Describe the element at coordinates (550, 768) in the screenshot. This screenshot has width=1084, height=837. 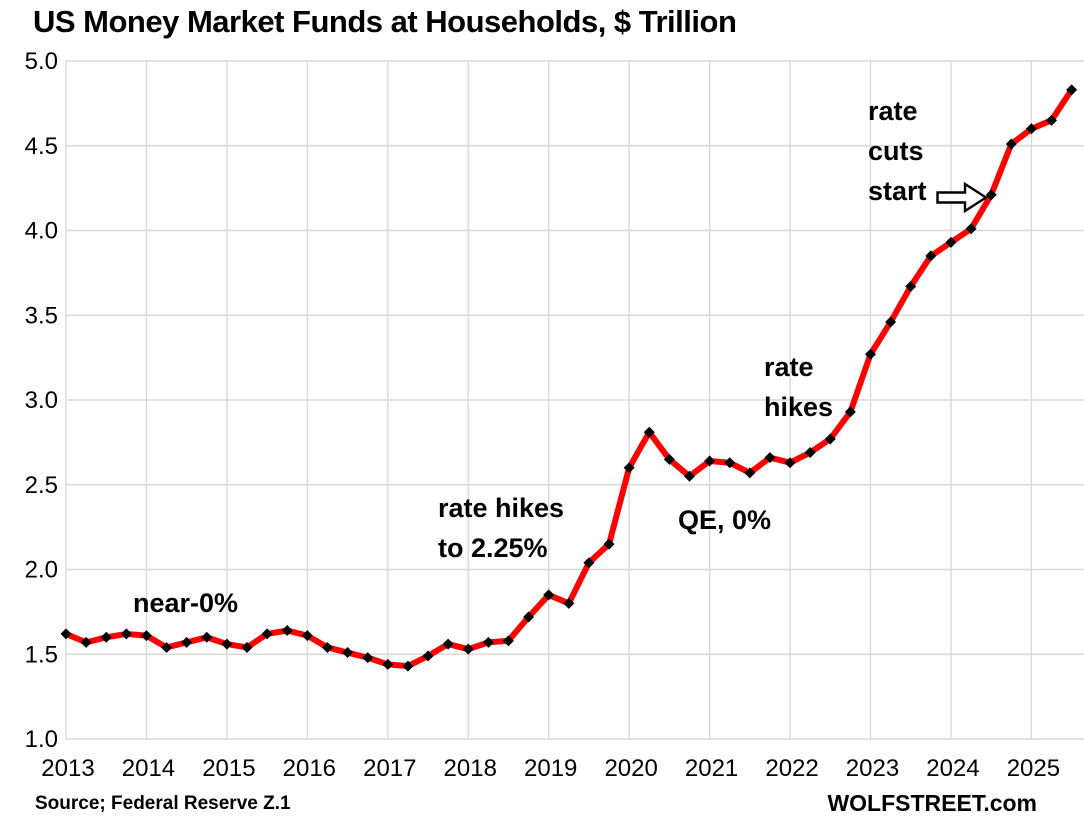
I see `x-tick-label: 2019` at that location.